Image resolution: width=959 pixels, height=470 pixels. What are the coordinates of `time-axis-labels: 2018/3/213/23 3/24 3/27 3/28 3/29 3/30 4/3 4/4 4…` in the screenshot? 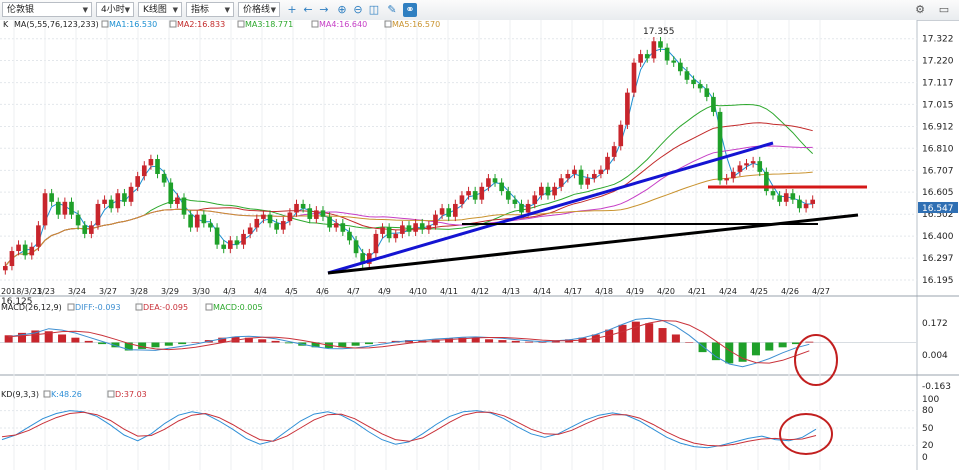 It's located at (415, 291).